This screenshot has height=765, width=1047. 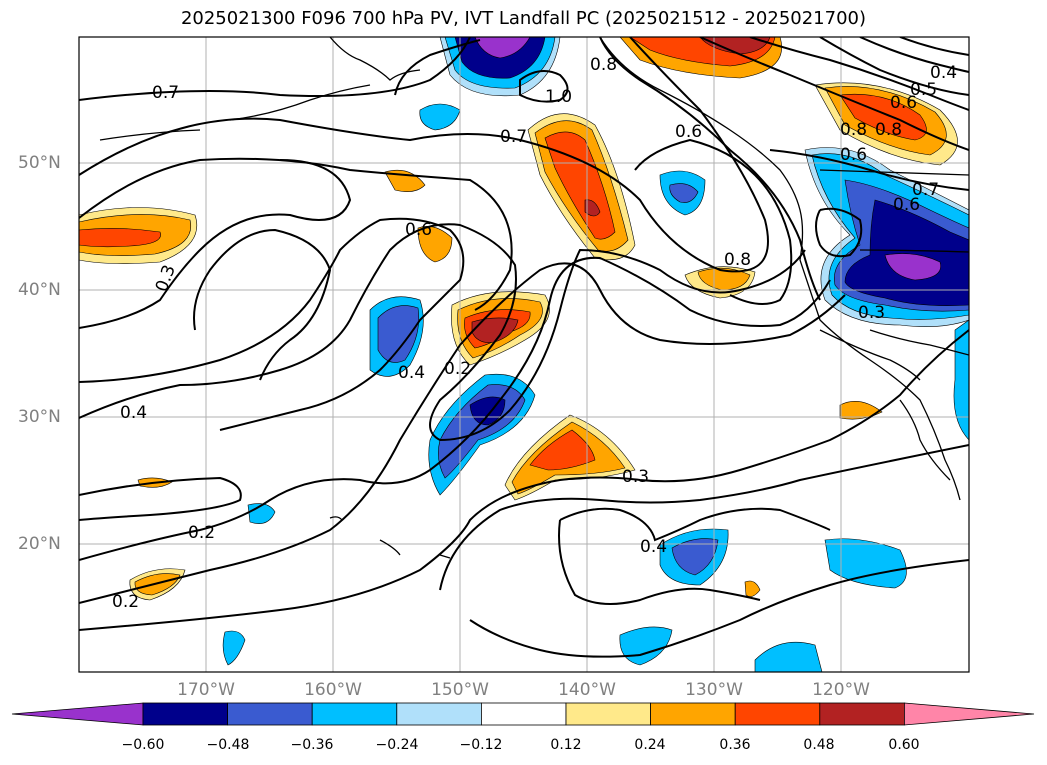 What do you see at coordinates (228, 745) in the screenshot?
I see `colorbar-tick-label: −0.48` at bounding box center [228, 745].